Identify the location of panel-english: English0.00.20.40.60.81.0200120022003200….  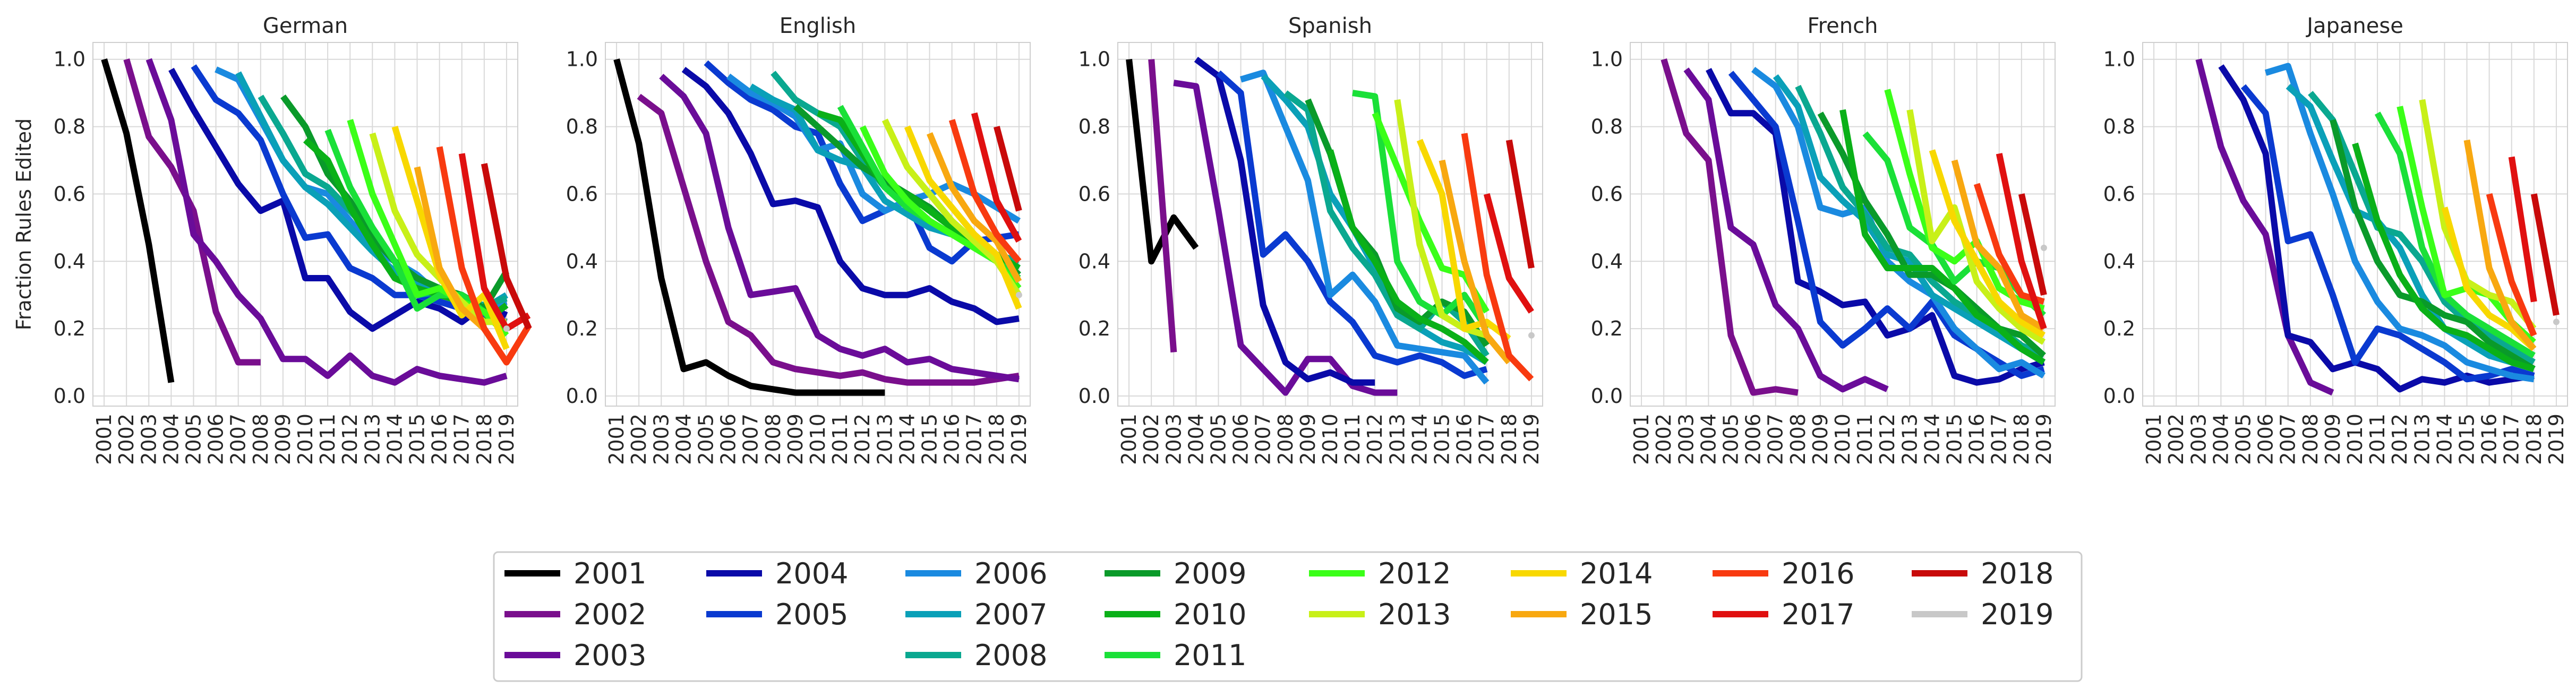
(799, 239).